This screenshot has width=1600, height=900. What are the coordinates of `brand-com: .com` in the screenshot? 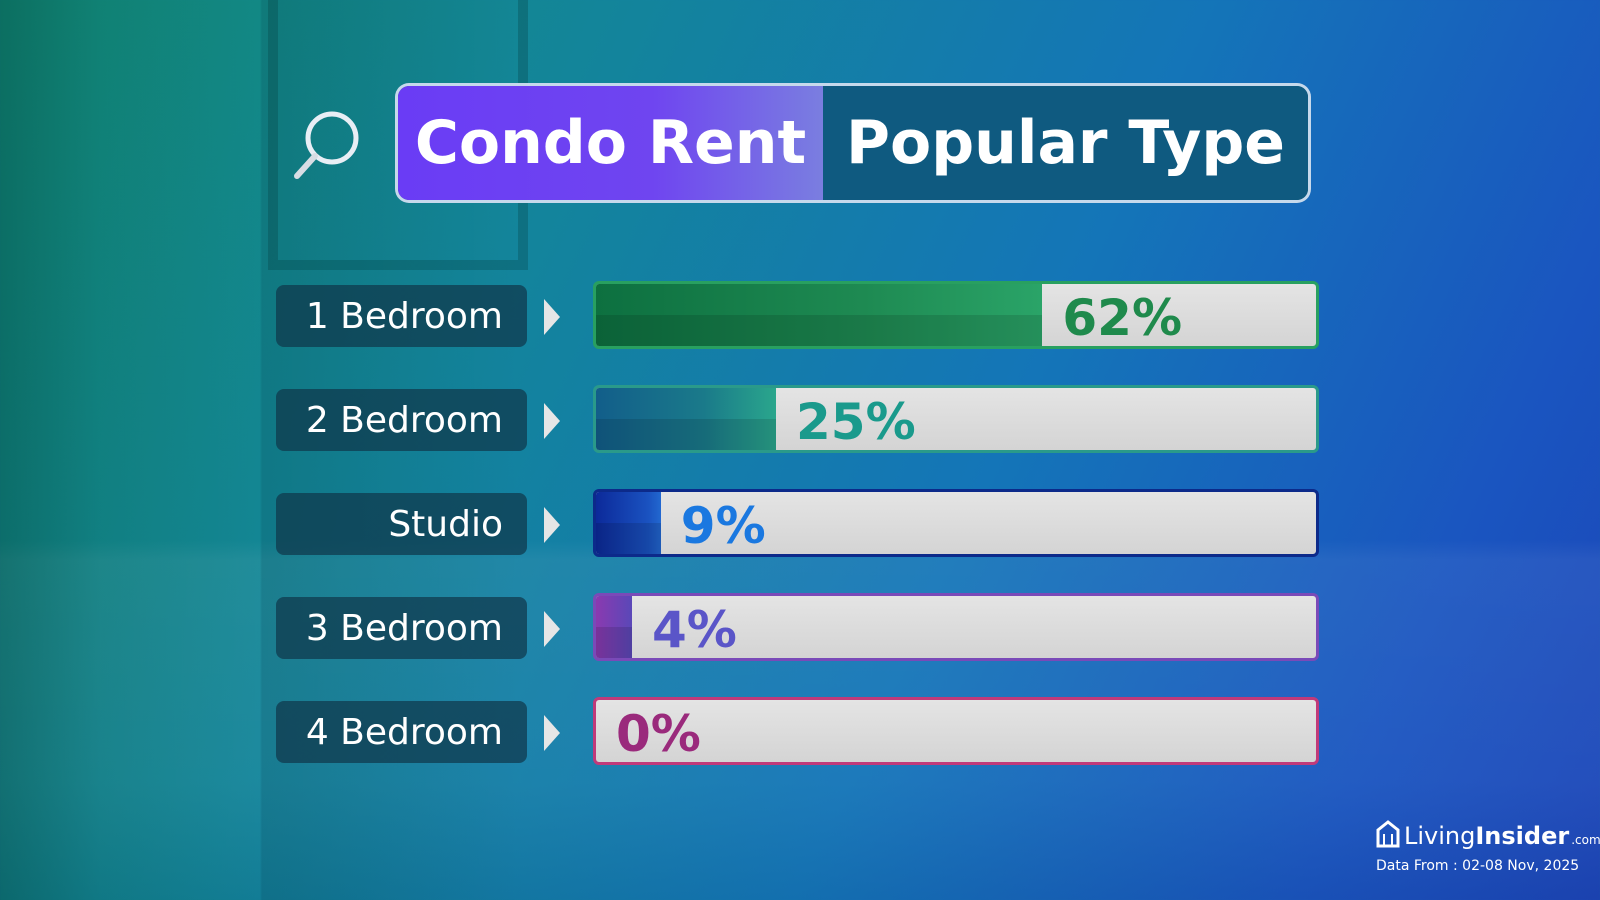 It's located at (1585, 840).